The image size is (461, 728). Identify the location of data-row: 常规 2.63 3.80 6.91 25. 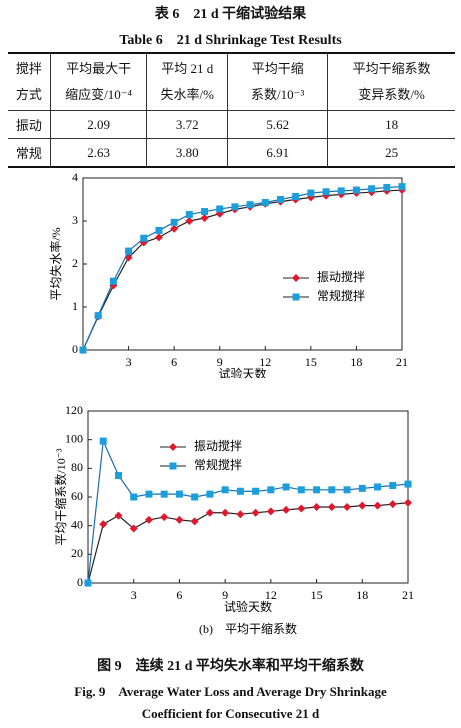
(231, 152).